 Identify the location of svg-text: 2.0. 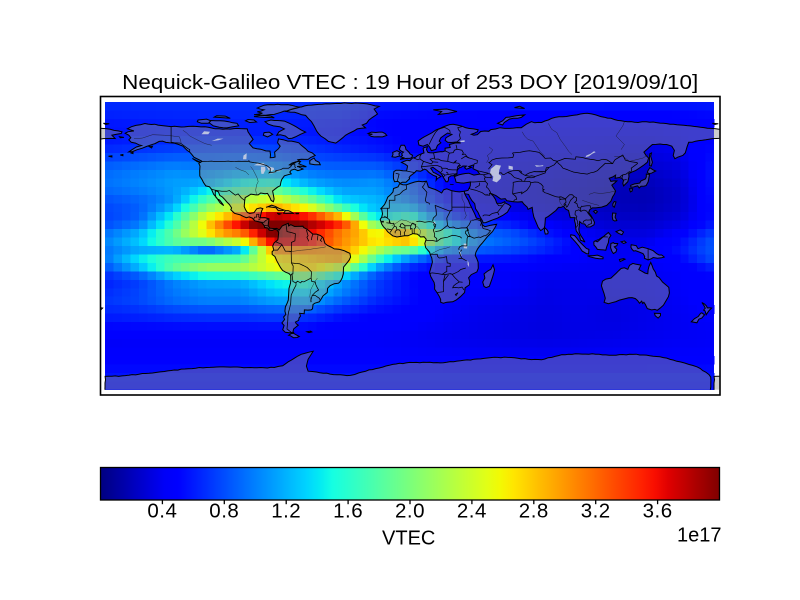
(410, 511).